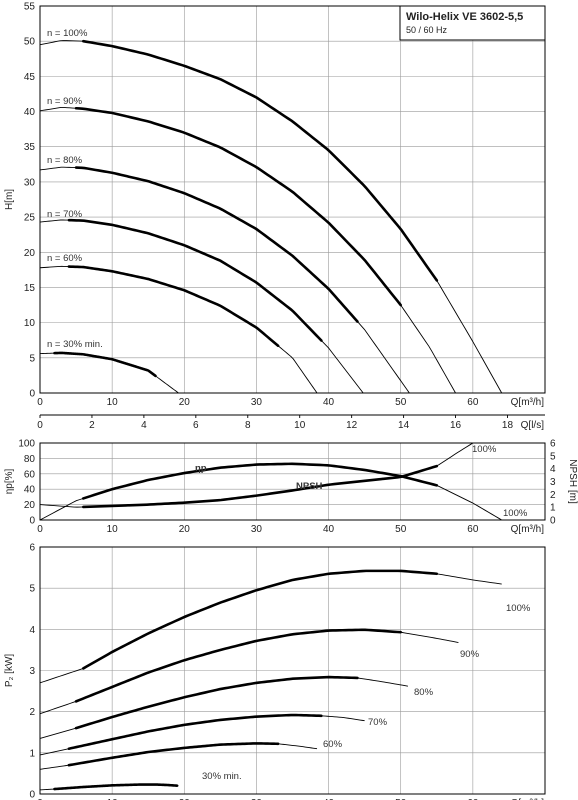 This screenshot has width=578, height=800. I want to click on y-right-tick-label: 1, so click(553, 508).